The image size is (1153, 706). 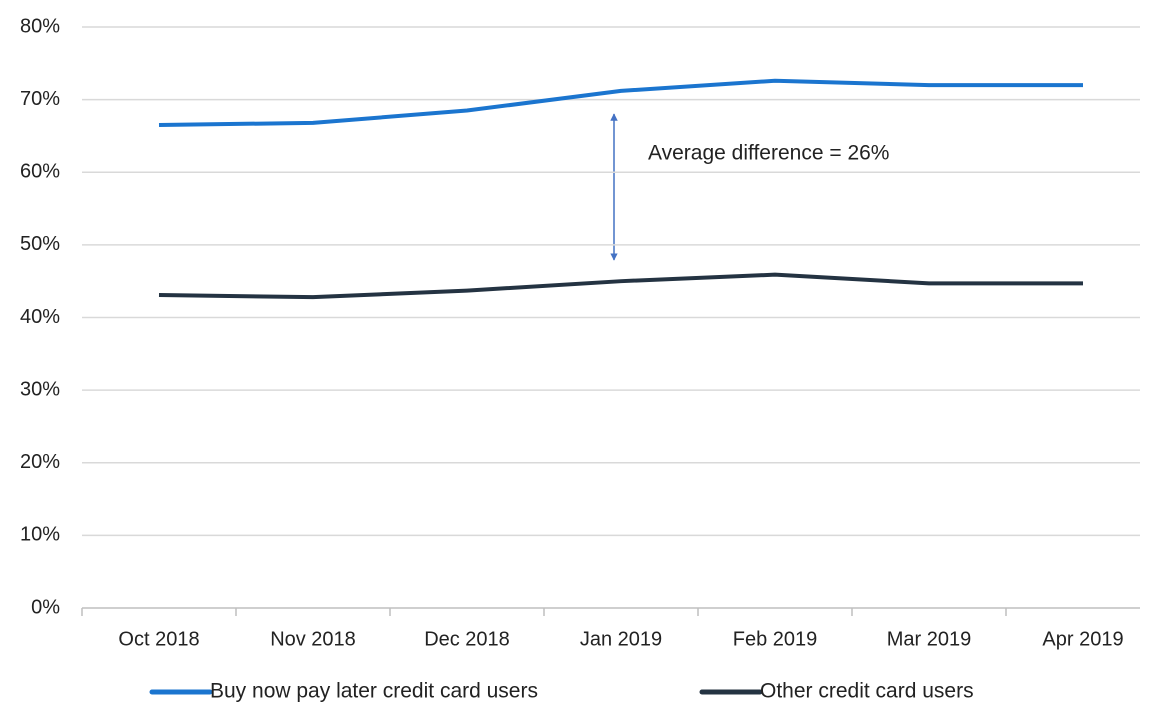 I want to click on legend-label: Buy now pay later credit card users, so click(x=374, y=691).